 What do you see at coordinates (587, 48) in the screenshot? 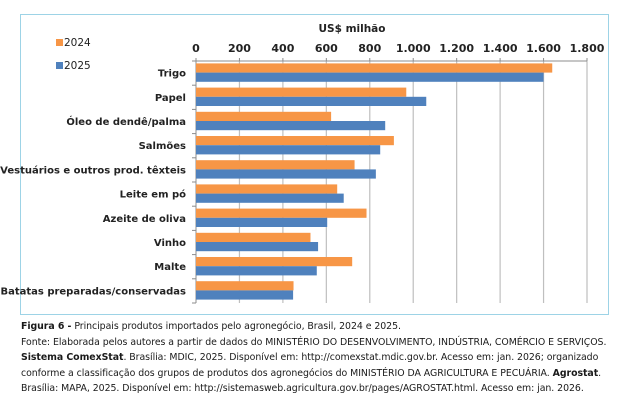
I see `x-tick-label: 1.800` at bounding box center [587, 48].